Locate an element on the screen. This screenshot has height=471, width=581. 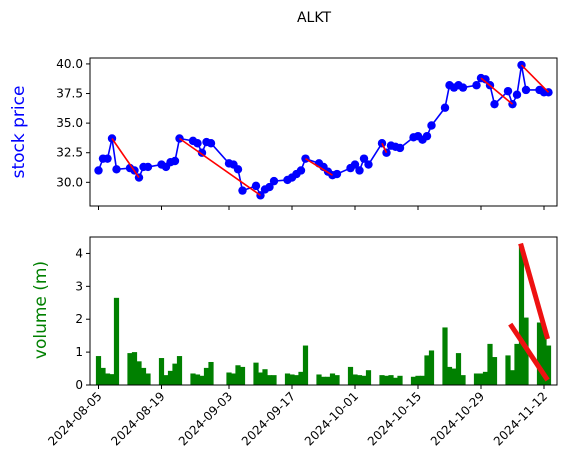
price-y-tick-label: 32.5 is located at coordinates (69, 153).